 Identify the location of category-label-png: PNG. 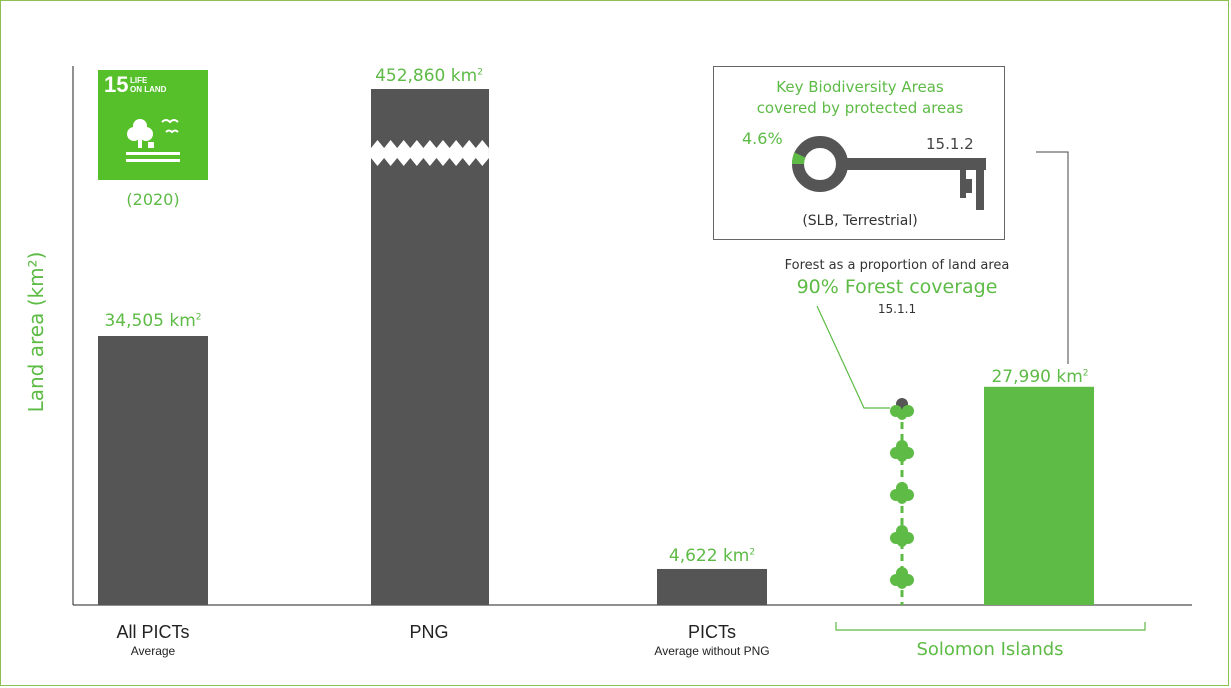
(429, 632).